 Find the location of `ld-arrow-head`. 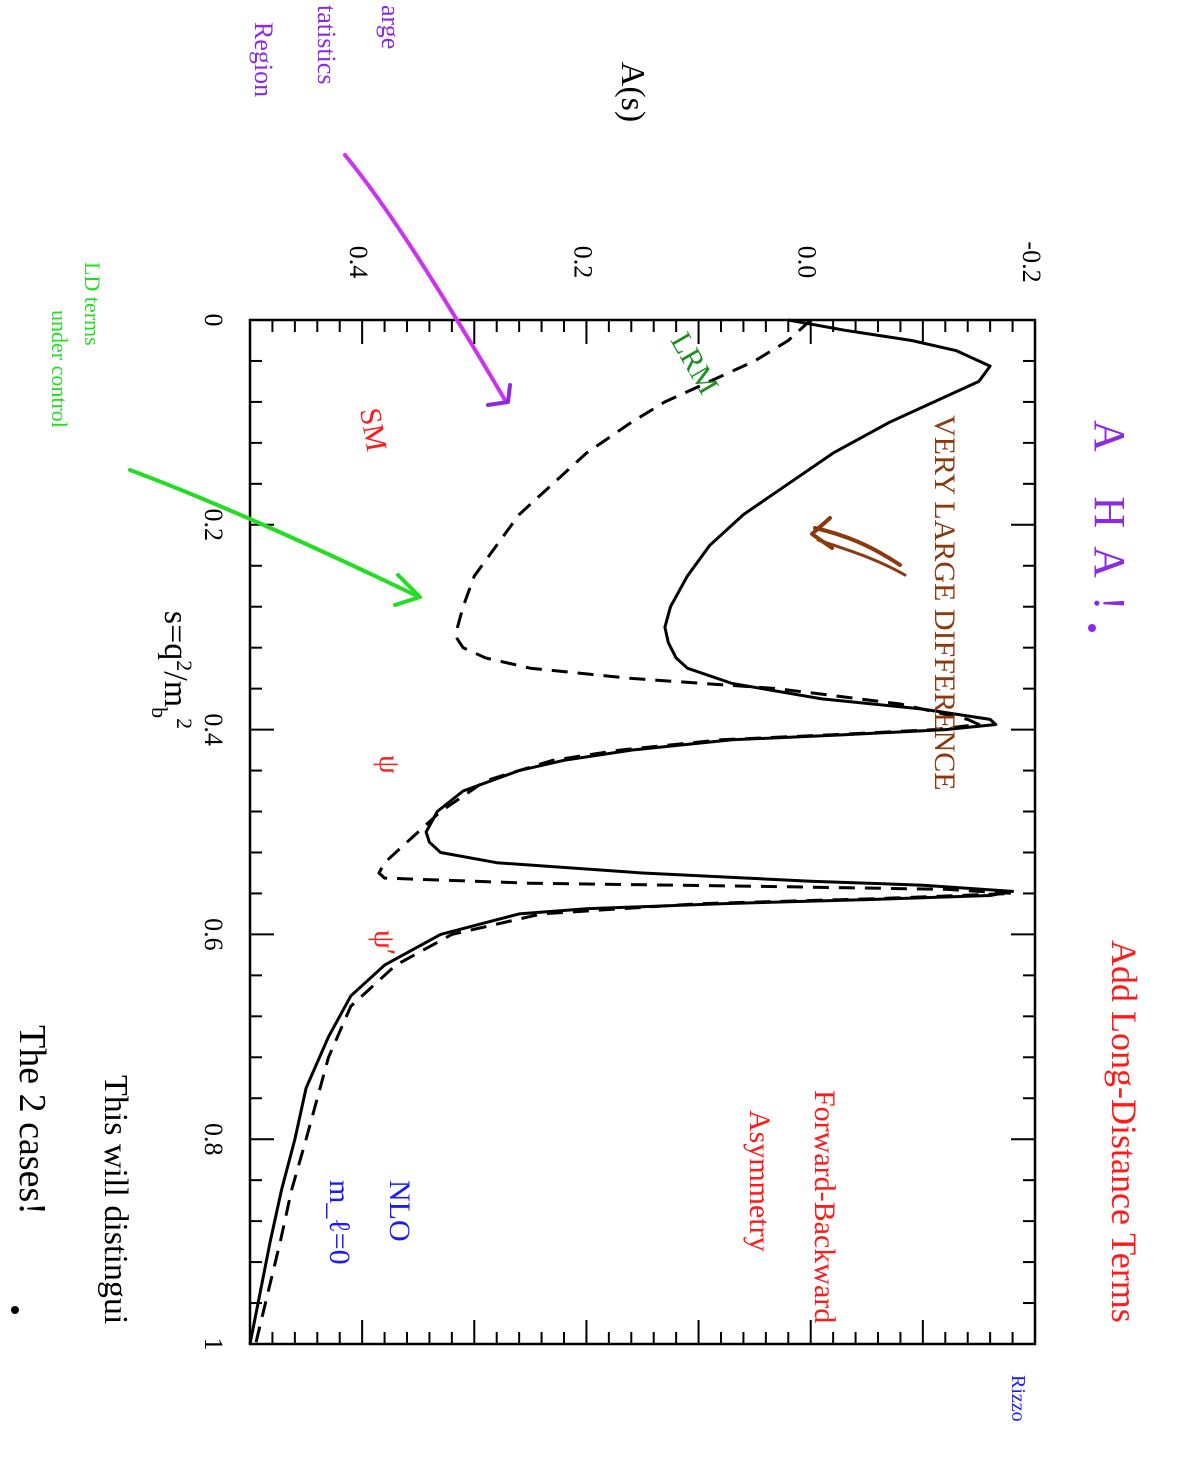

ld-arrow-head is located at coordinates (407, 590).